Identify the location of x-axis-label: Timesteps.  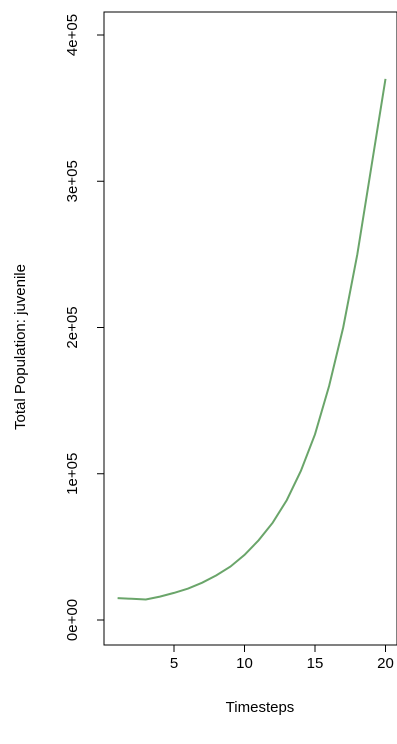
(260, 707).